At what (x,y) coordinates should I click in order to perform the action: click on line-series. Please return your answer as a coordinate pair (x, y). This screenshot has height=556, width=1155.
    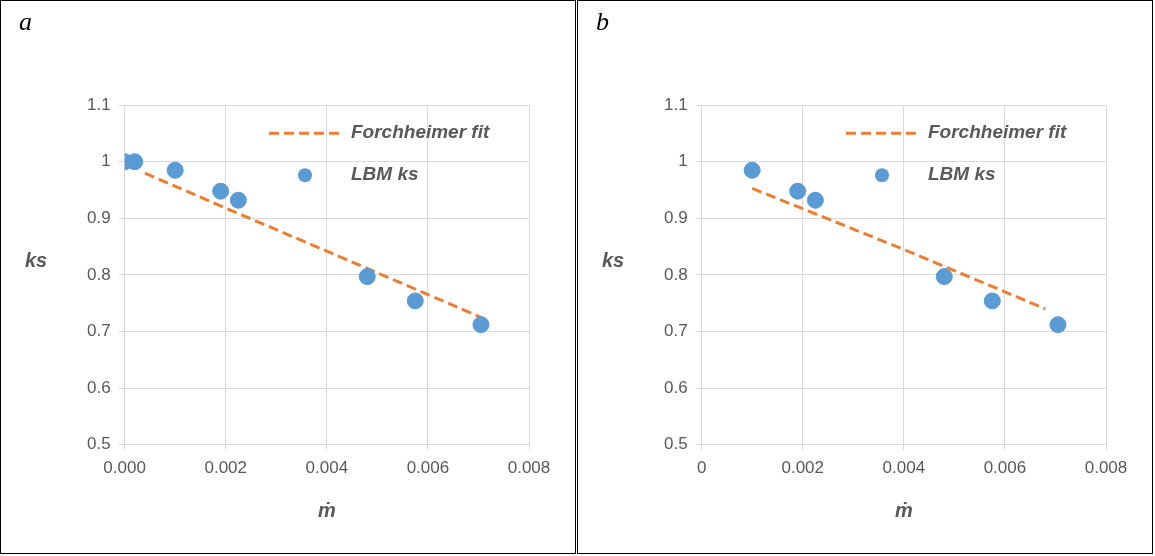
    Looking at the image, I should click on (898, 248).